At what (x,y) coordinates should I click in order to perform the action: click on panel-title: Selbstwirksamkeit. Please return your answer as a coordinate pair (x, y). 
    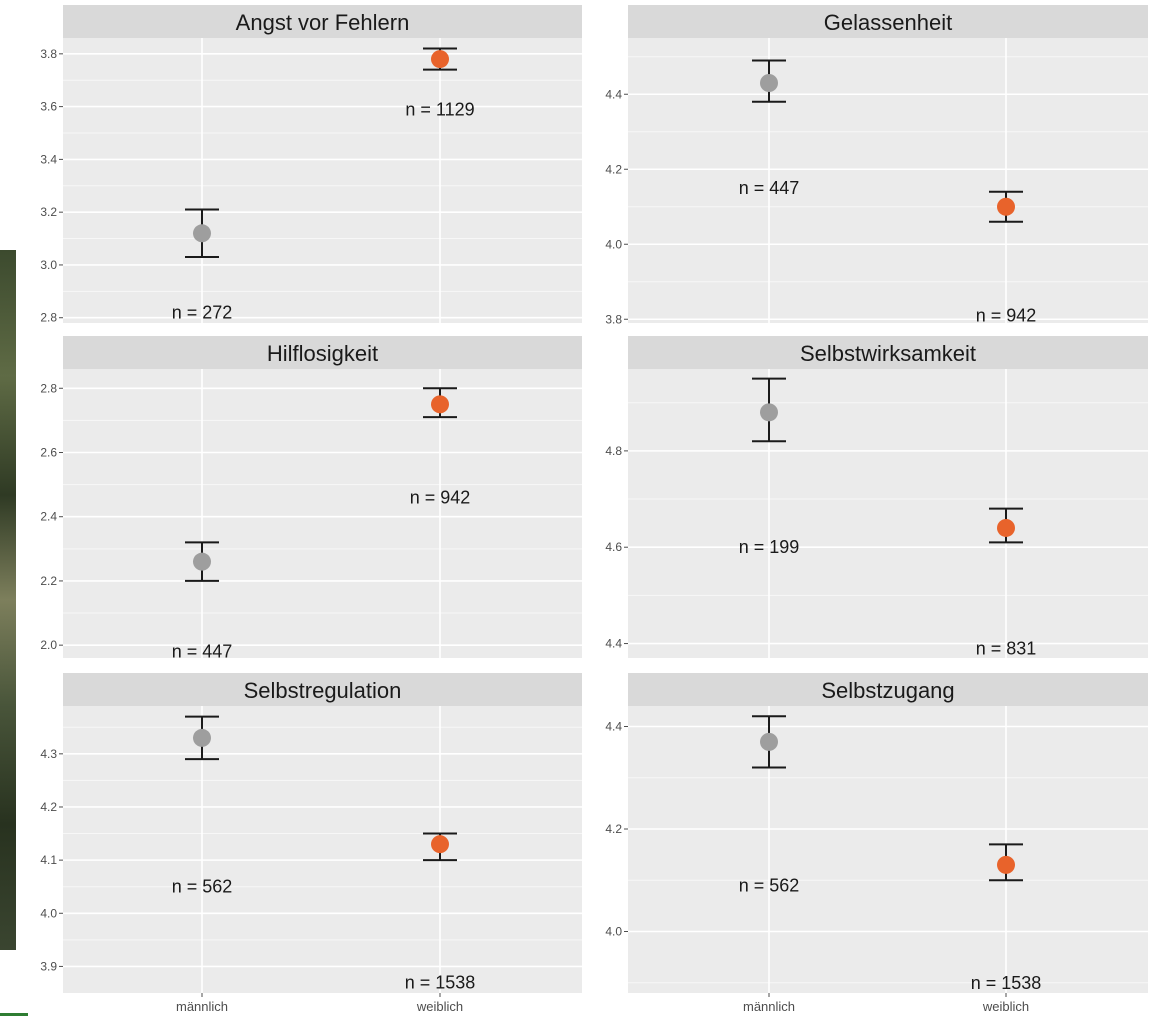
    Looking at the image, I should click on (888, 353).